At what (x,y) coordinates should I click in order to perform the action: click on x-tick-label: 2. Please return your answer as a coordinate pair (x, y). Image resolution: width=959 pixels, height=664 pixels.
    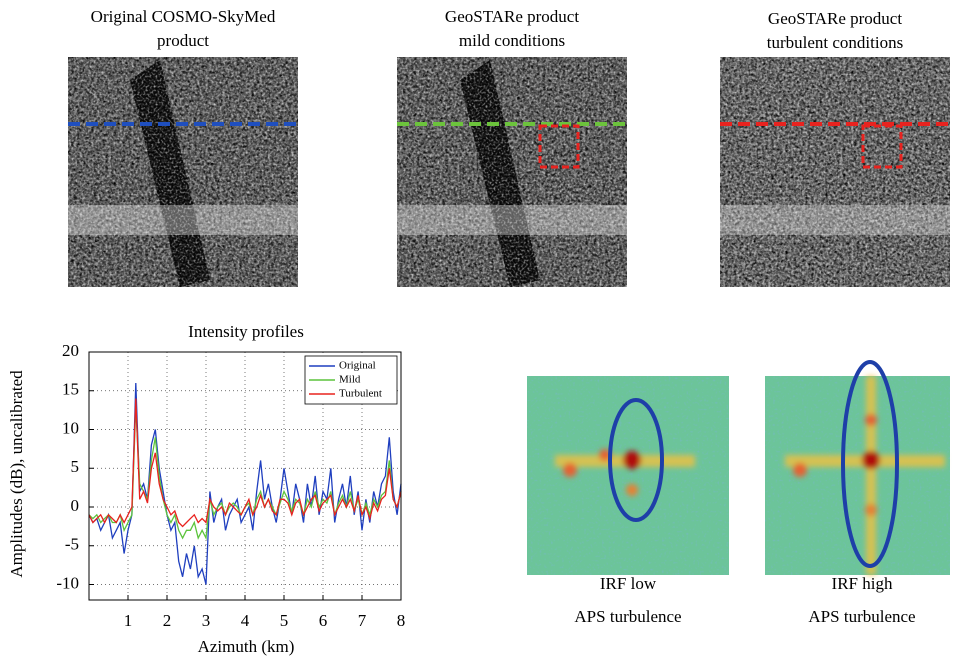
    Looking at the image, I should click on (167, 620).